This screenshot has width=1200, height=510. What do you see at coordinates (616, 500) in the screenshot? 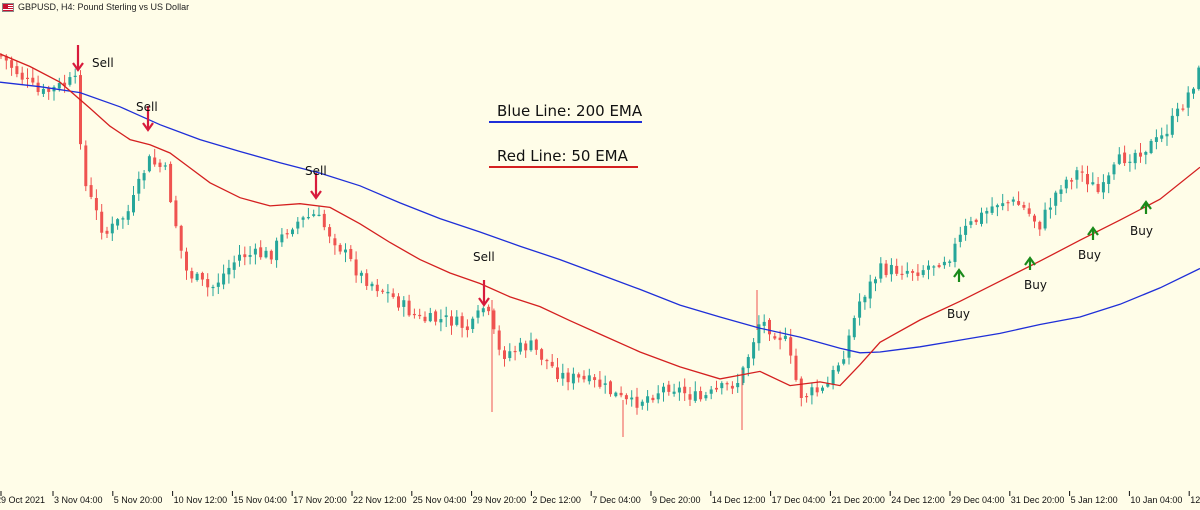
I see `x-tick-label: 7 Dec 04:00` at bounding box center [616, 500].